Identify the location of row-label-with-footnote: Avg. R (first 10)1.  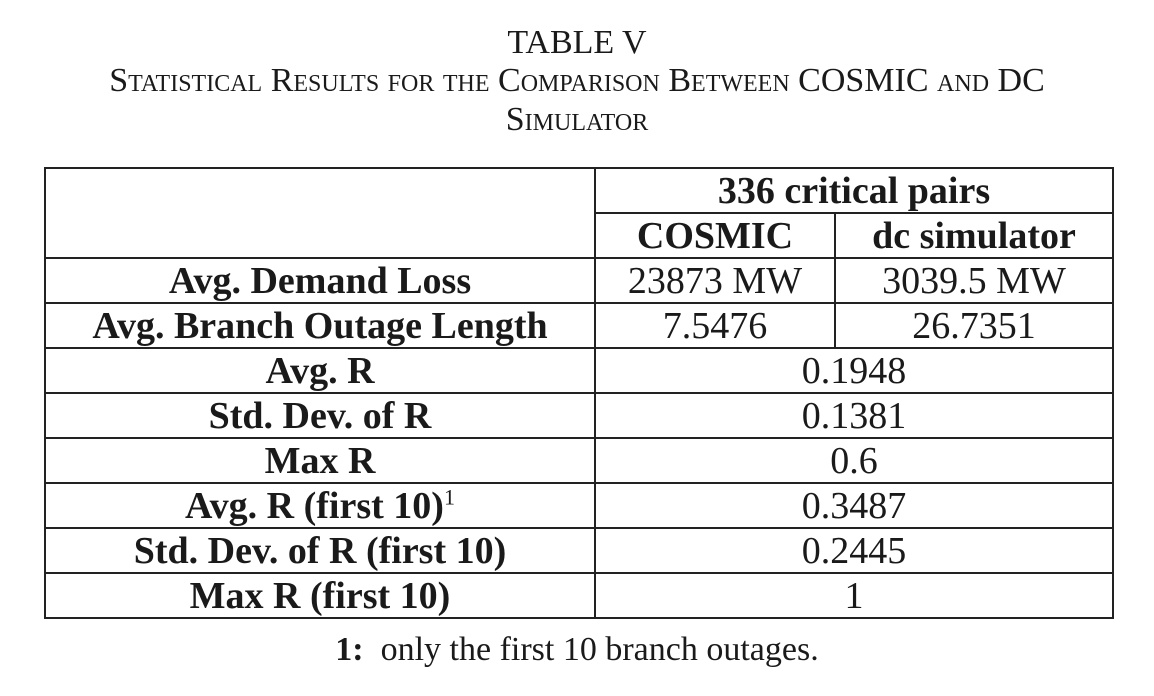
(320, 505).